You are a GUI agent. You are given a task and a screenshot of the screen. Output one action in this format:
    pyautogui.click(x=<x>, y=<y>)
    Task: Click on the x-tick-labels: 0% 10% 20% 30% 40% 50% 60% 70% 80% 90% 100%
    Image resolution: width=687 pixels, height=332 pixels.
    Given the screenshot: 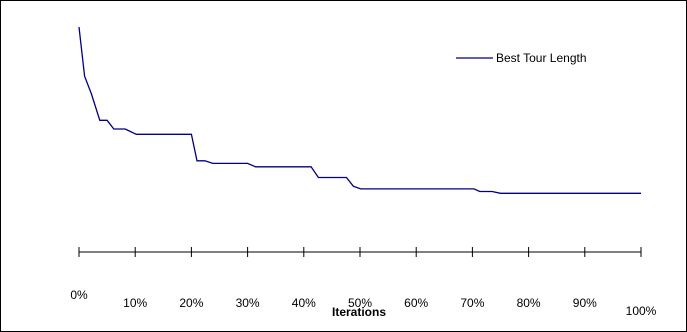 What is the action you would take?
    pyautogui.click(x=363, y=303)
    